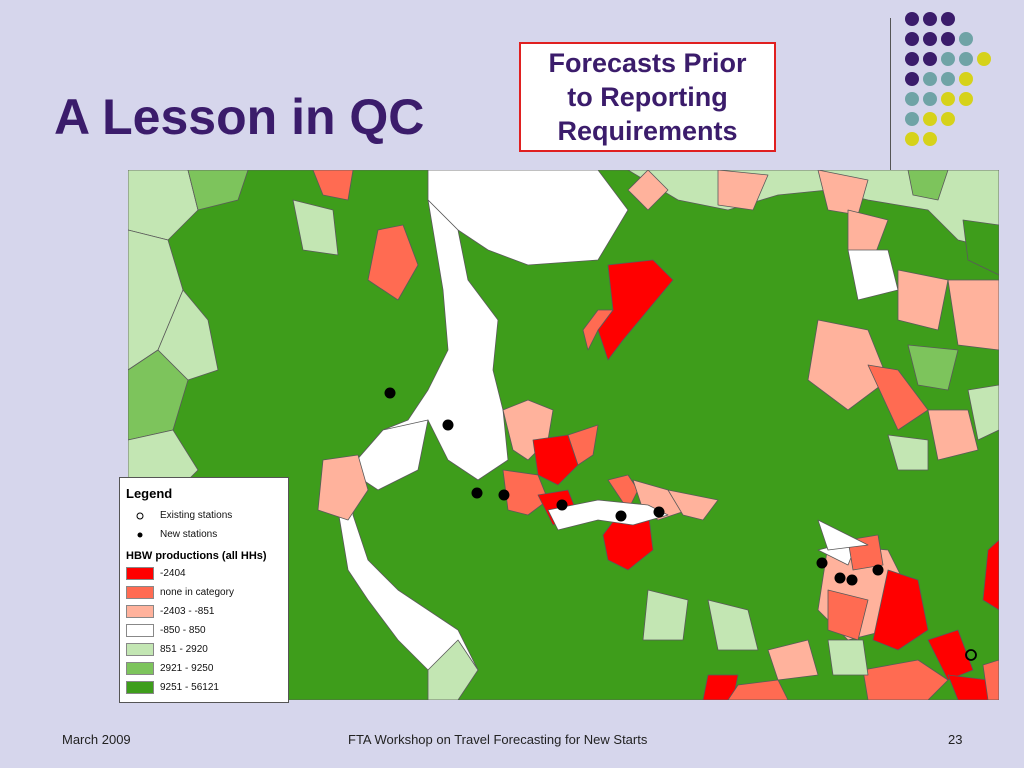  What do you see at coordinates (955, 739) in the screenshot?
I see `footer-page-number: 23` at bounding box center [955, 739].